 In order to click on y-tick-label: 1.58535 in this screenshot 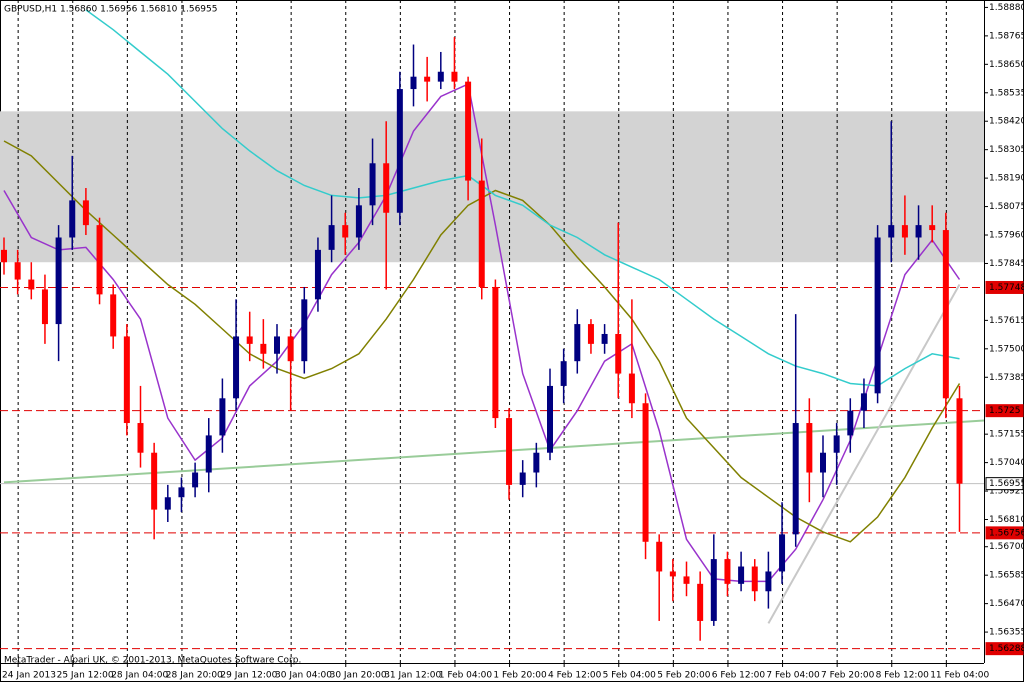, I will do `click(1006, 93)`.